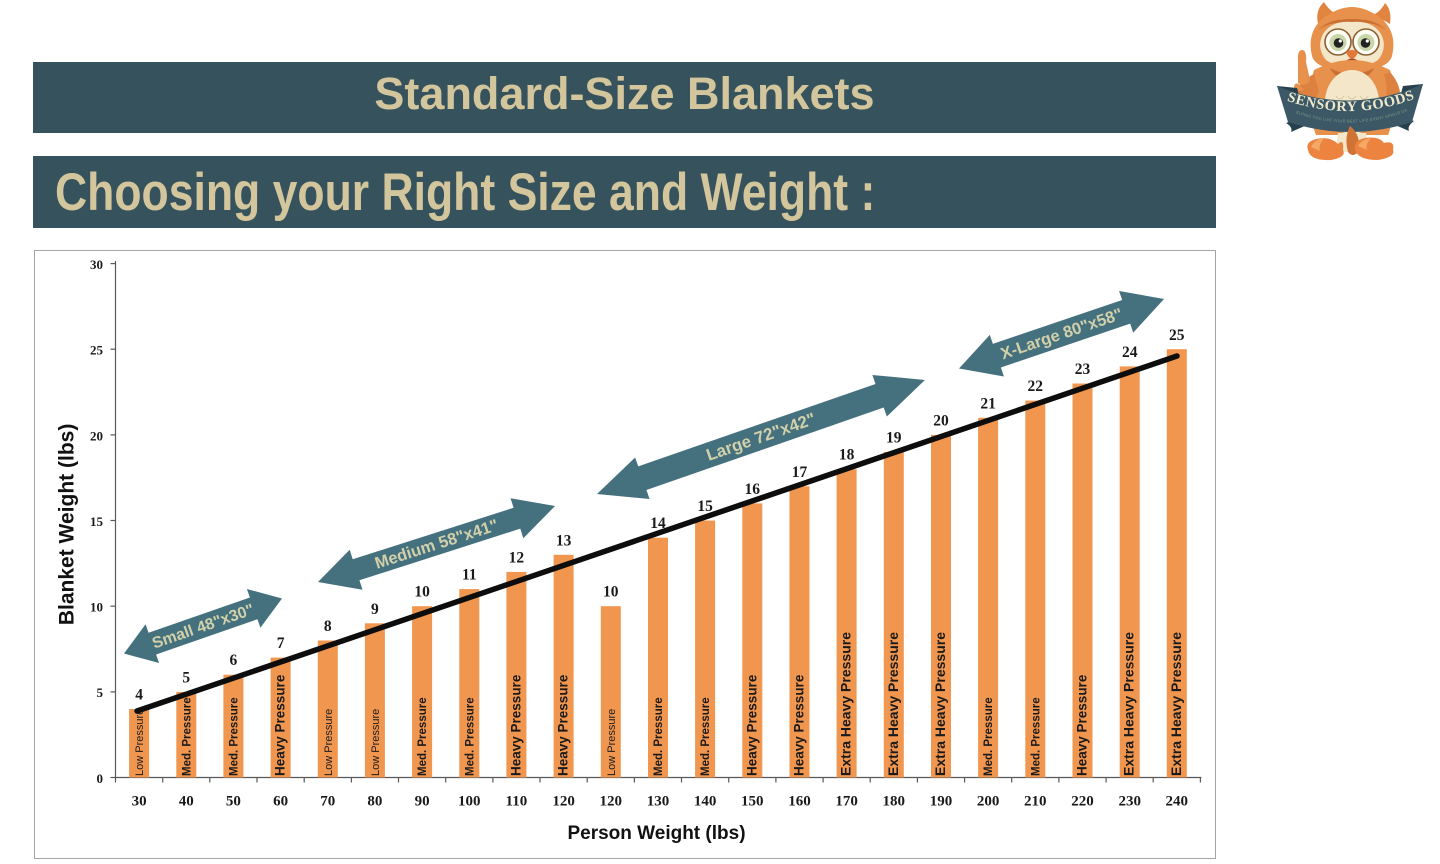 The width and height of the screenshot is (1440, 864). What do you see at coordinates (374, 802) in the screenshot?
I see `svg-text: 80` at bounding box center [374, 802].